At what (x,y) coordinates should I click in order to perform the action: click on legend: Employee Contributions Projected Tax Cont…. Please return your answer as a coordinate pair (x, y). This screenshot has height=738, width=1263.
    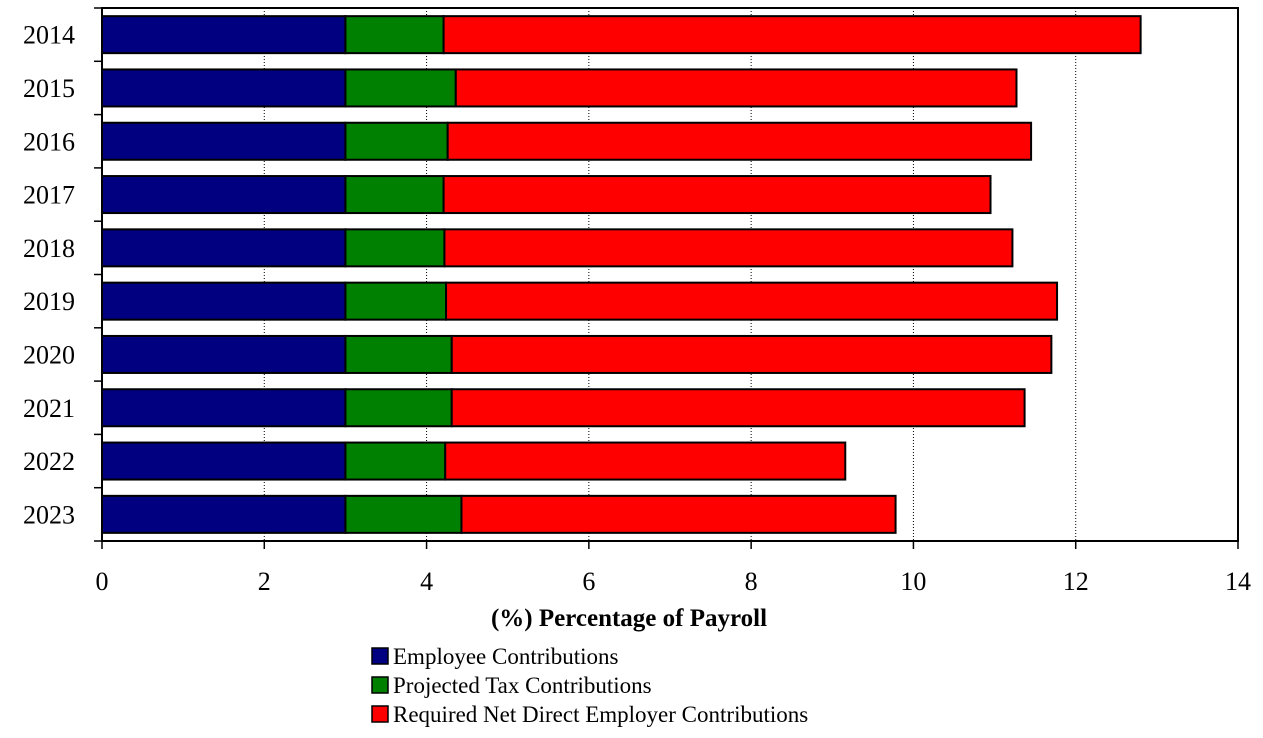
    Looking at the image, I should click on (589, 685).